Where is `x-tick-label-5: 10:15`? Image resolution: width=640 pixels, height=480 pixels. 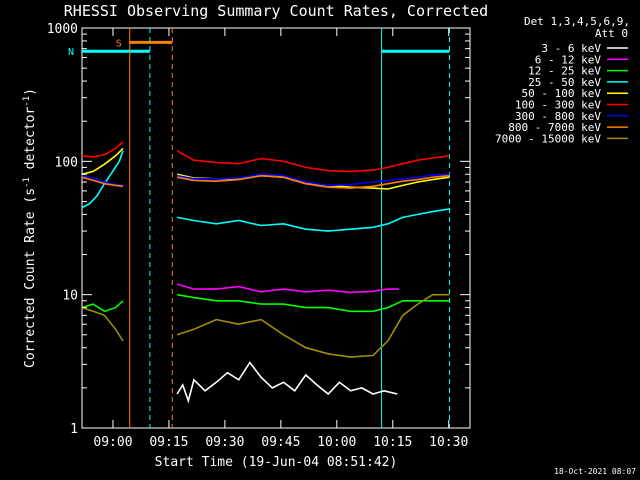
x-tick-label-5: 10:15 is located at coordinates (392, 442).